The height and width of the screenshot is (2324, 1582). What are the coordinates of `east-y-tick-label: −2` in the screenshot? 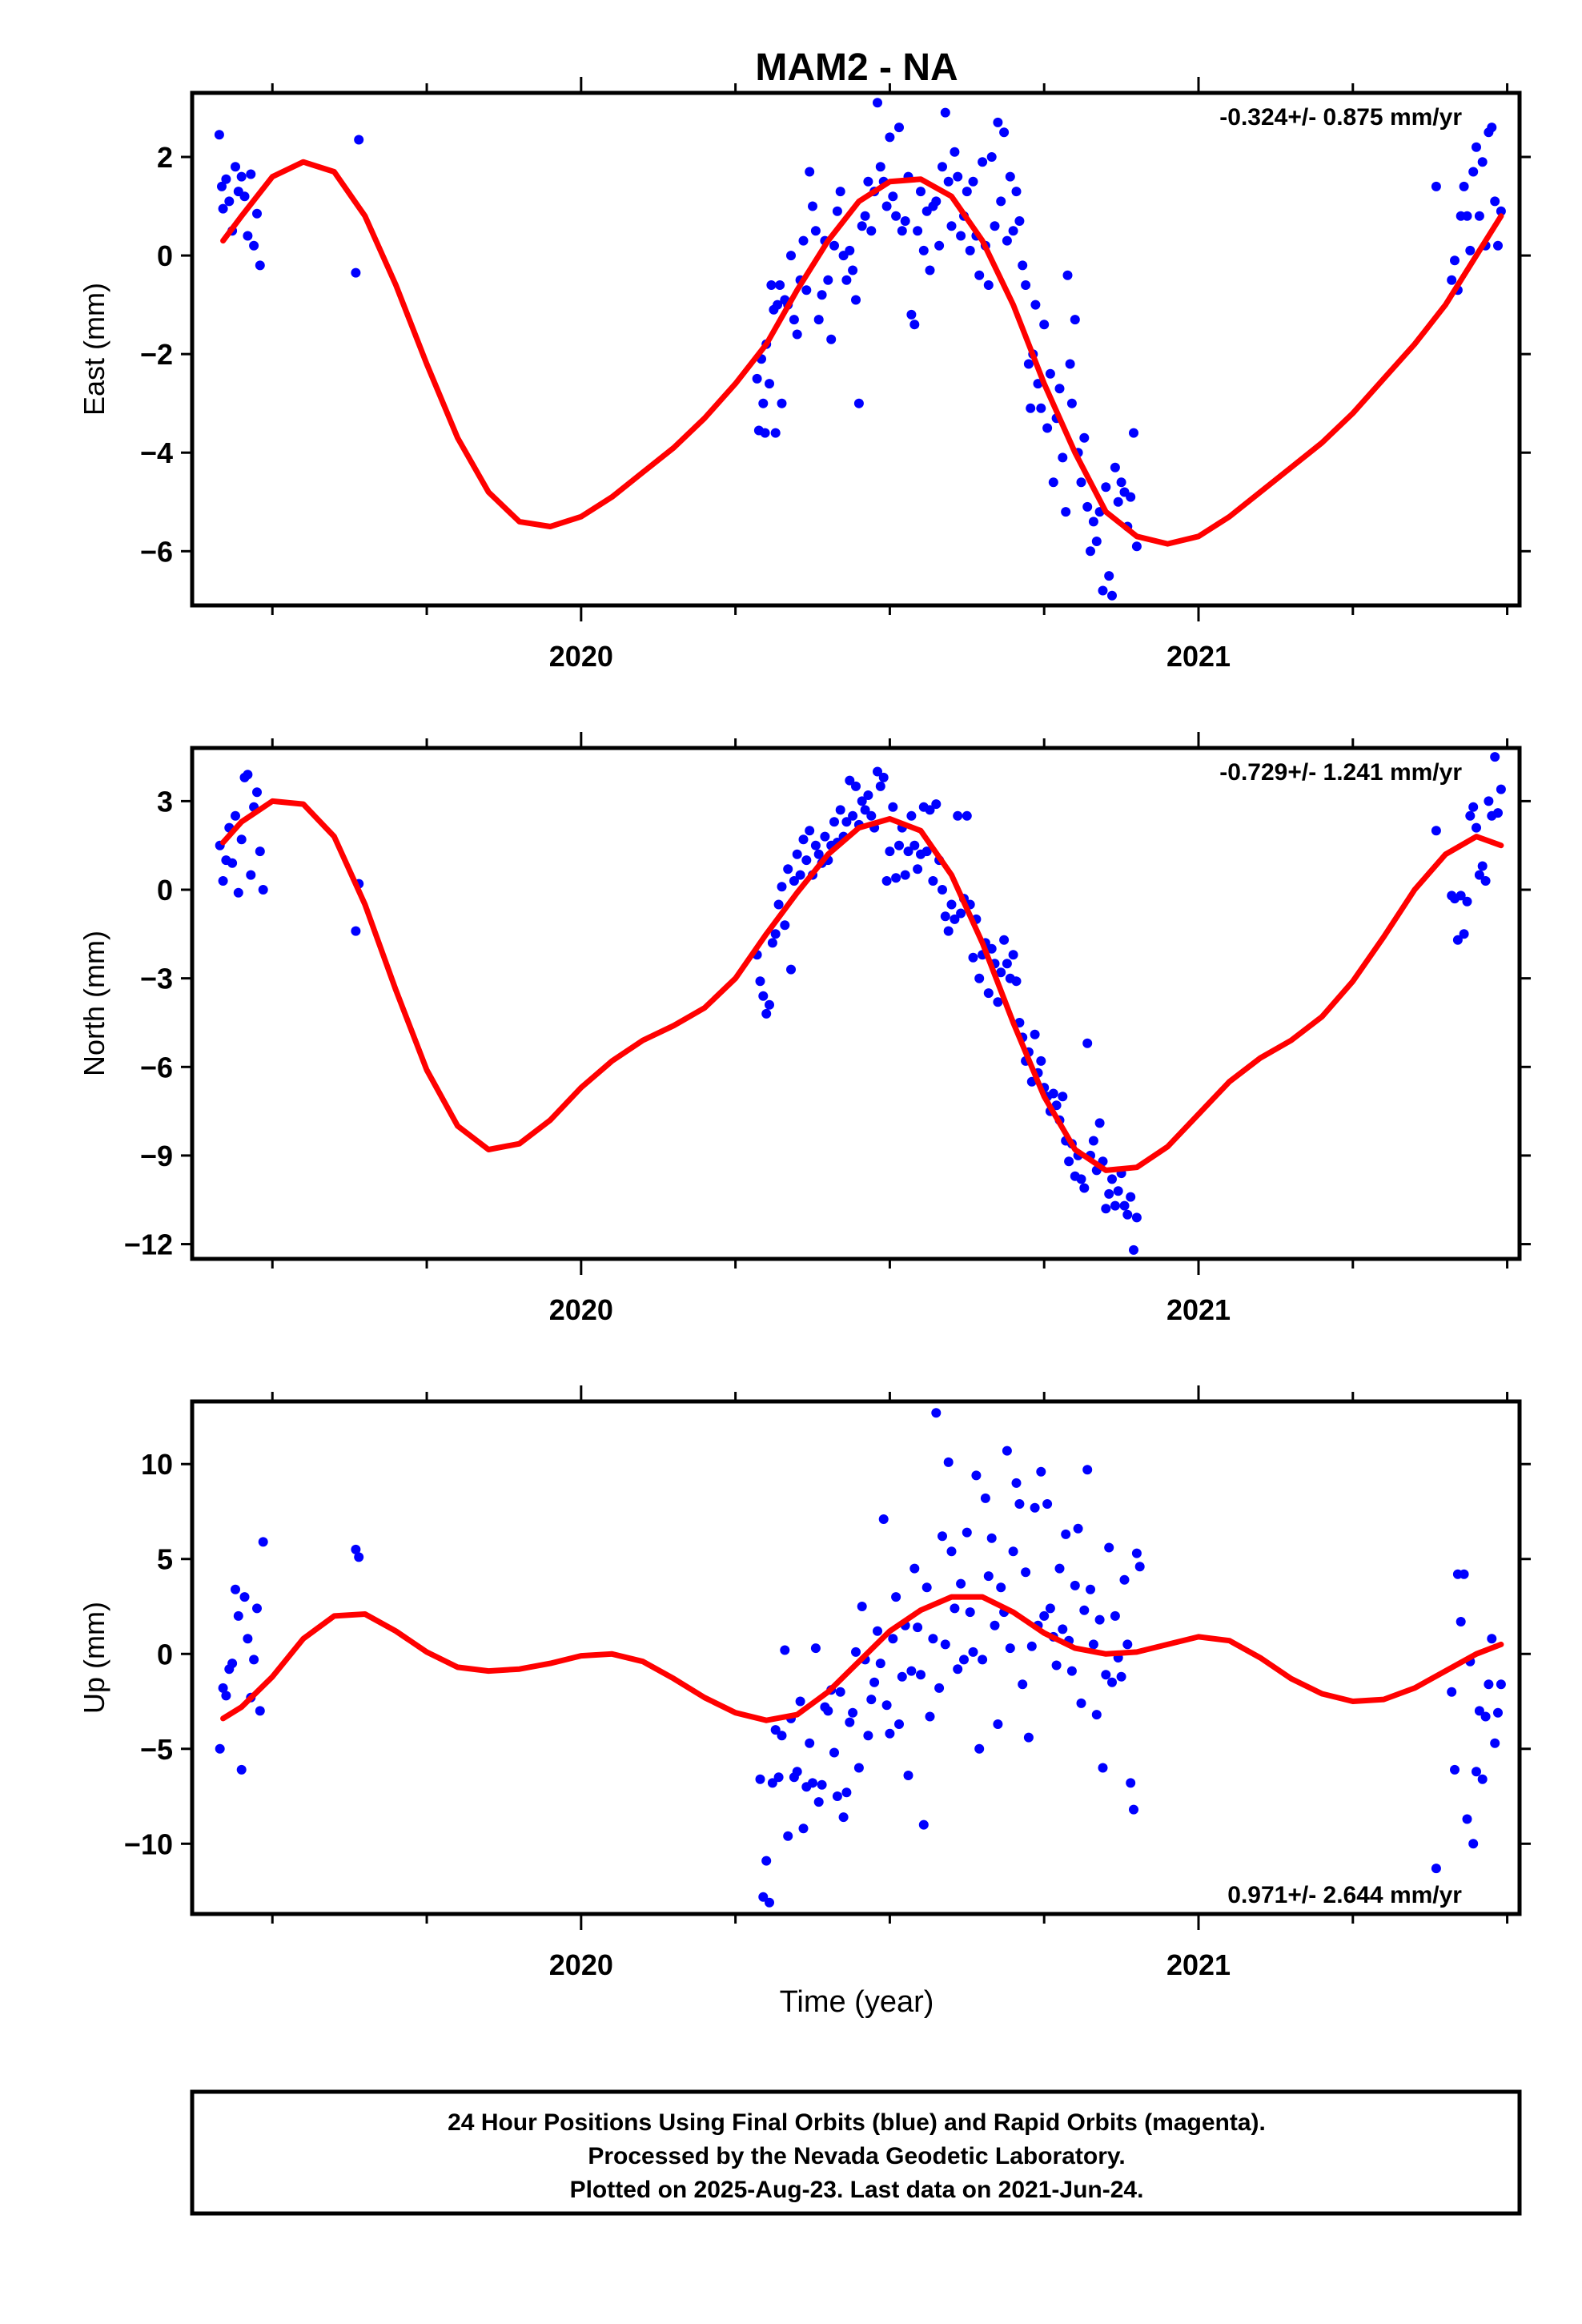 It's located at (156, 354).